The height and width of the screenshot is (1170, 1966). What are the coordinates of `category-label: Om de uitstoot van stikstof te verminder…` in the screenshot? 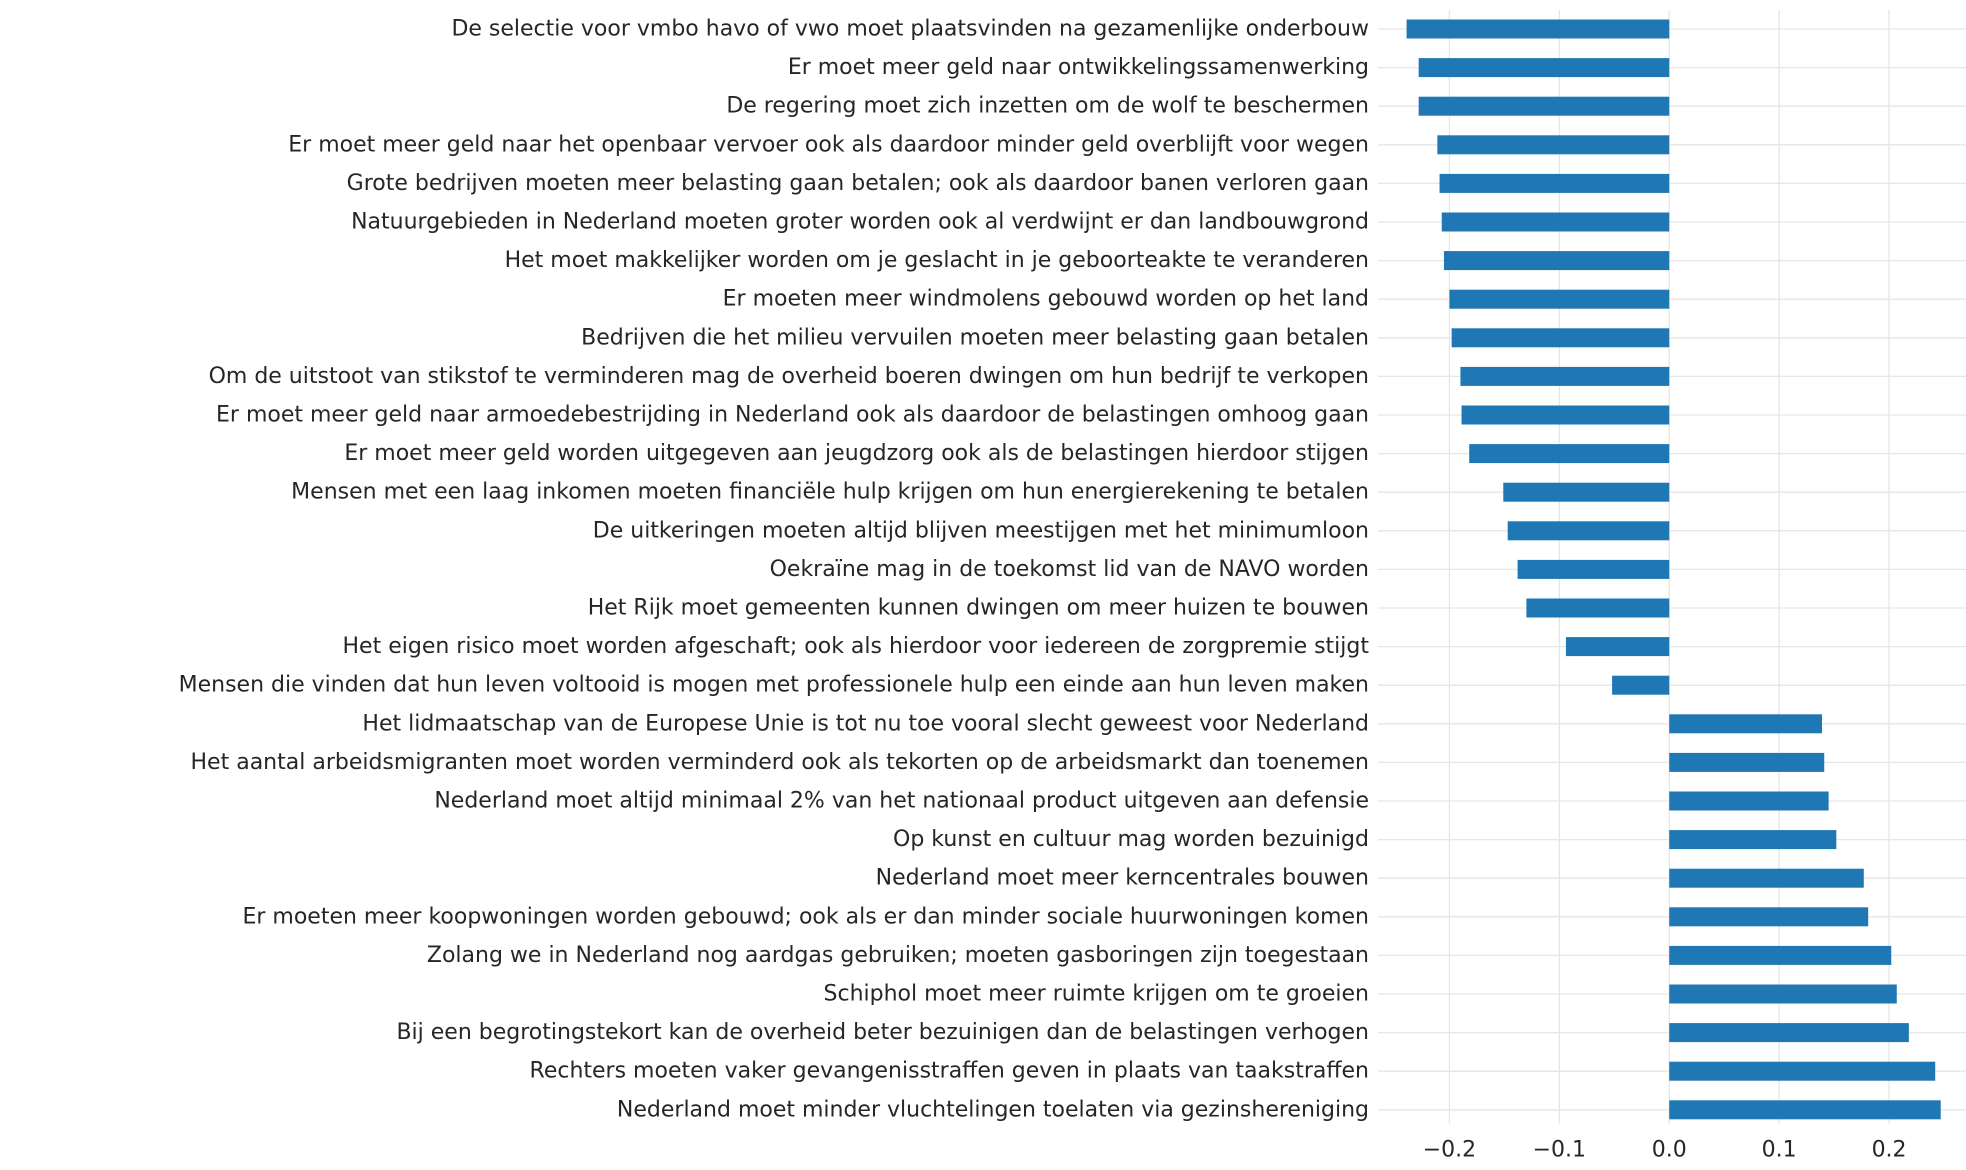 It's located at (789, 376).